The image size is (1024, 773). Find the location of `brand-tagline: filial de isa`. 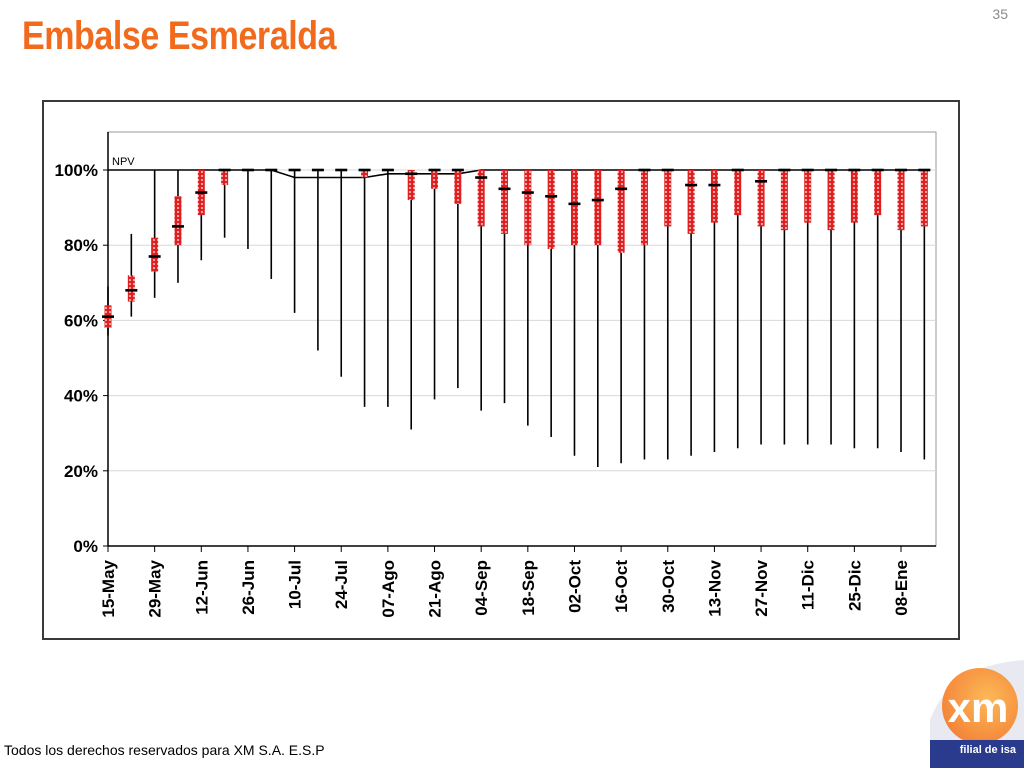

brand-tagline: filial de isa is located at coordinates (987, 750).